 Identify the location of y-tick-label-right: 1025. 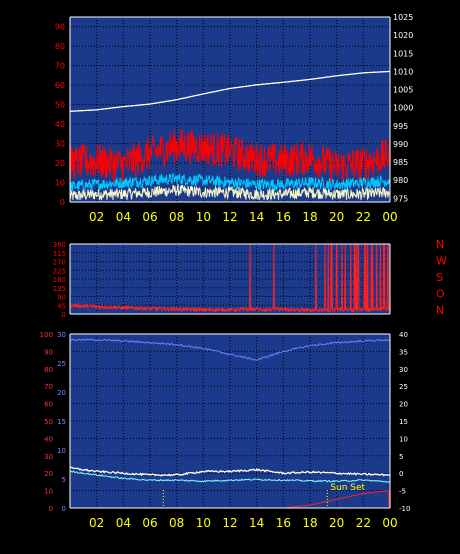
(403, 17).